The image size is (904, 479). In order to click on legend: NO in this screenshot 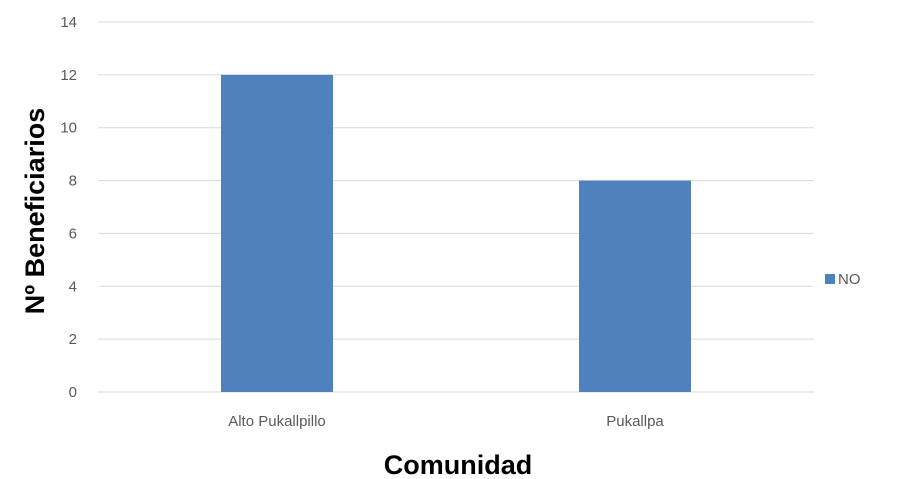, I will do `click(843, 279)`.